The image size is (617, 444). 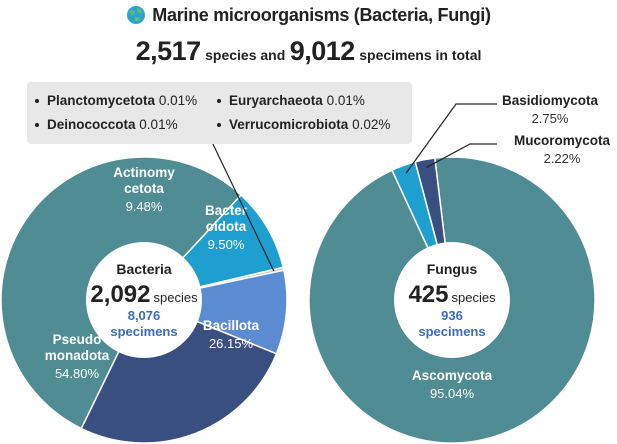 I want to click on slice-label: oidota, so click(x=226, y=226).